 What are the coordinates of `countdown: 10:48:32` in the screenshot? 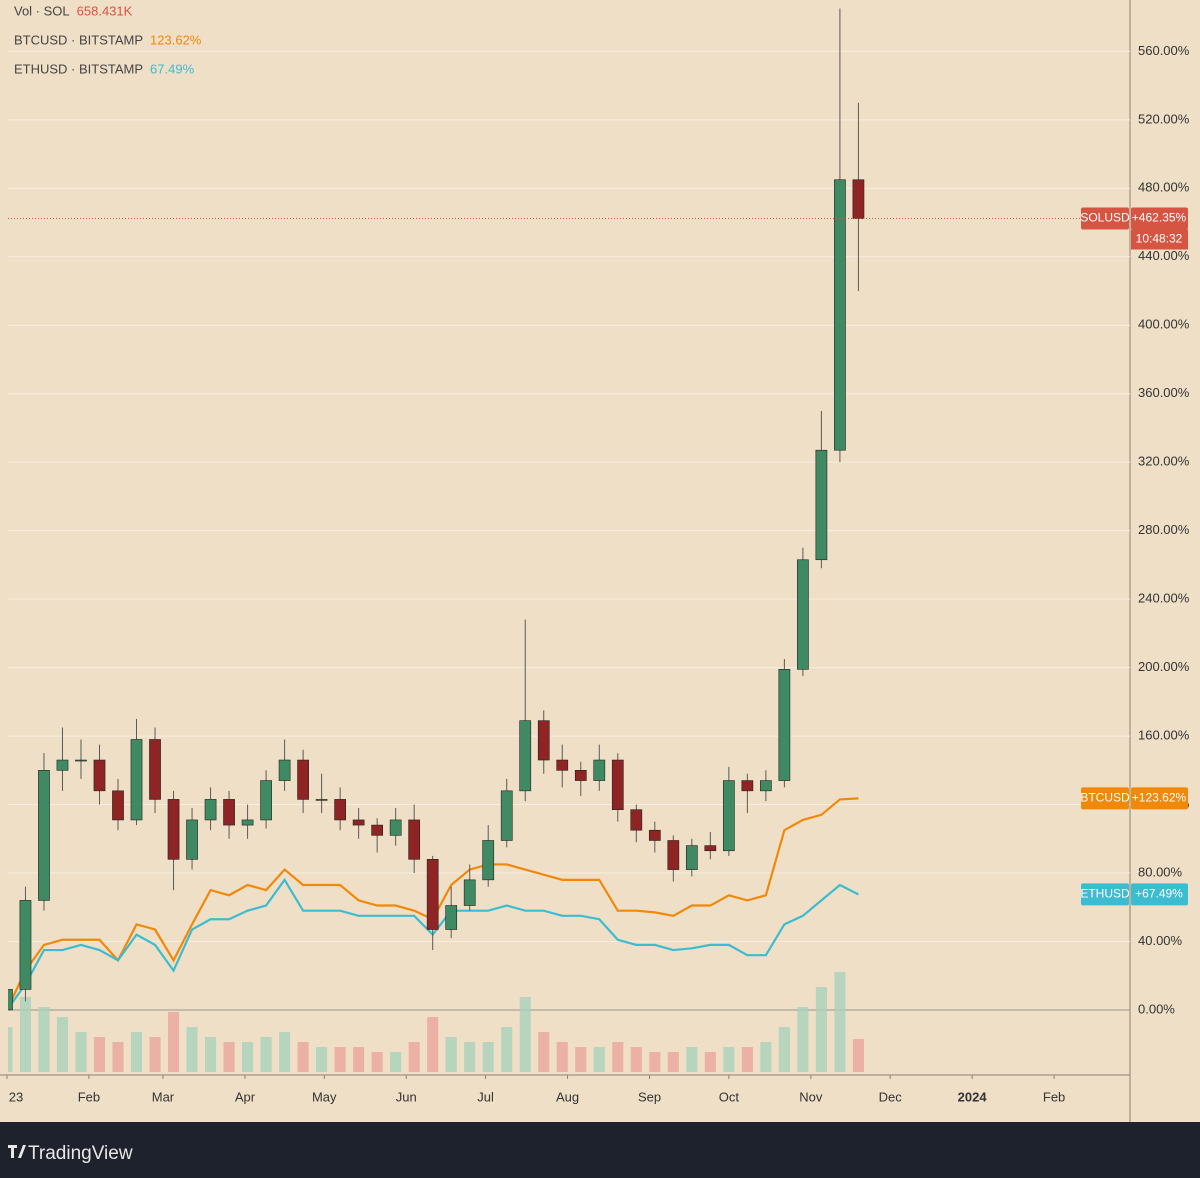 It's located at (1159, 239).